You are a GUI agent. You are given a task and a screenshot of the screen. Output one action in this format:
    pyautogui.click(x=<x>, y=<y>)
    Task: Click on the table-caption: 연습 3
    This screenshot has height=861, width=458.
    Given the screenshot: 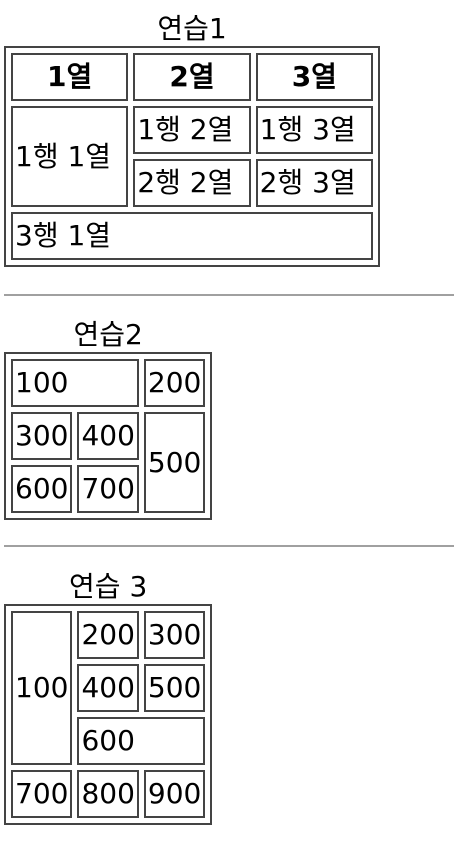 What is the action you would take?
    pyautogui.click(x=108, y=586)
    